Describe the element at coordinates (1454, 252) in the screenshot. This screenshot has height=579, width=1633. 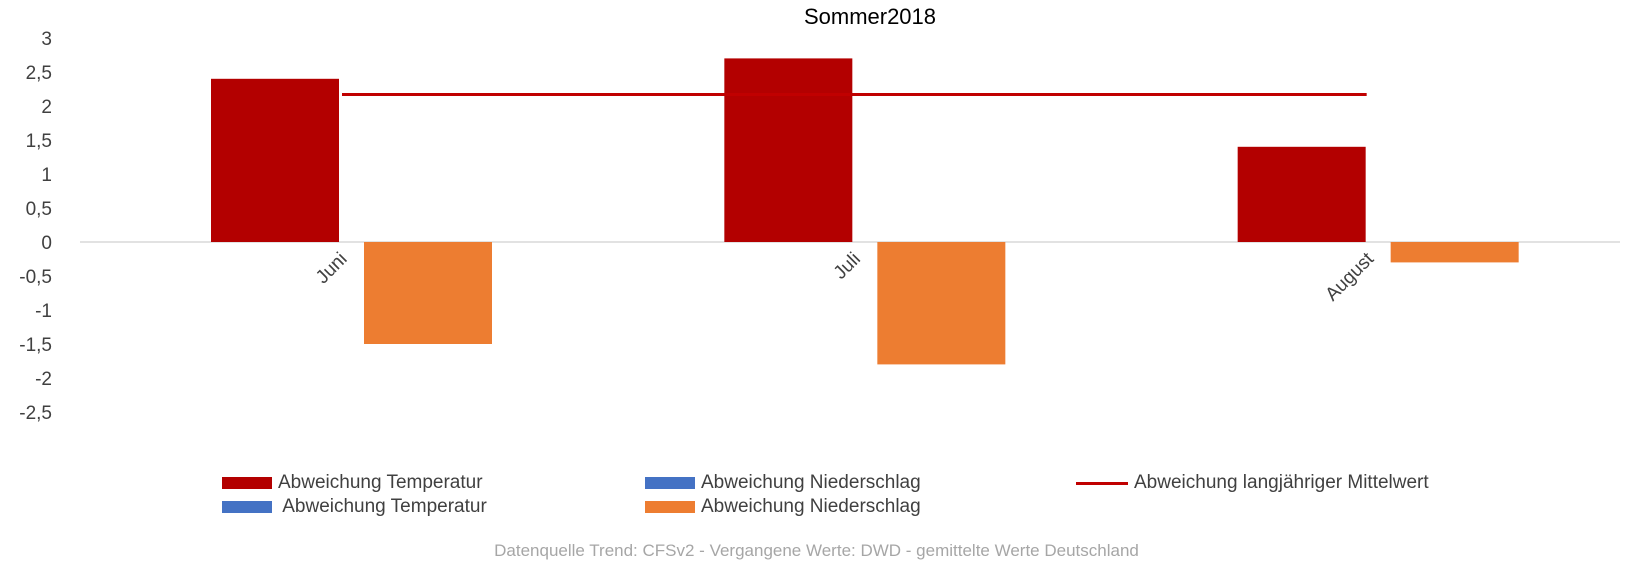
I see `bar-precipitation-august` at that location.